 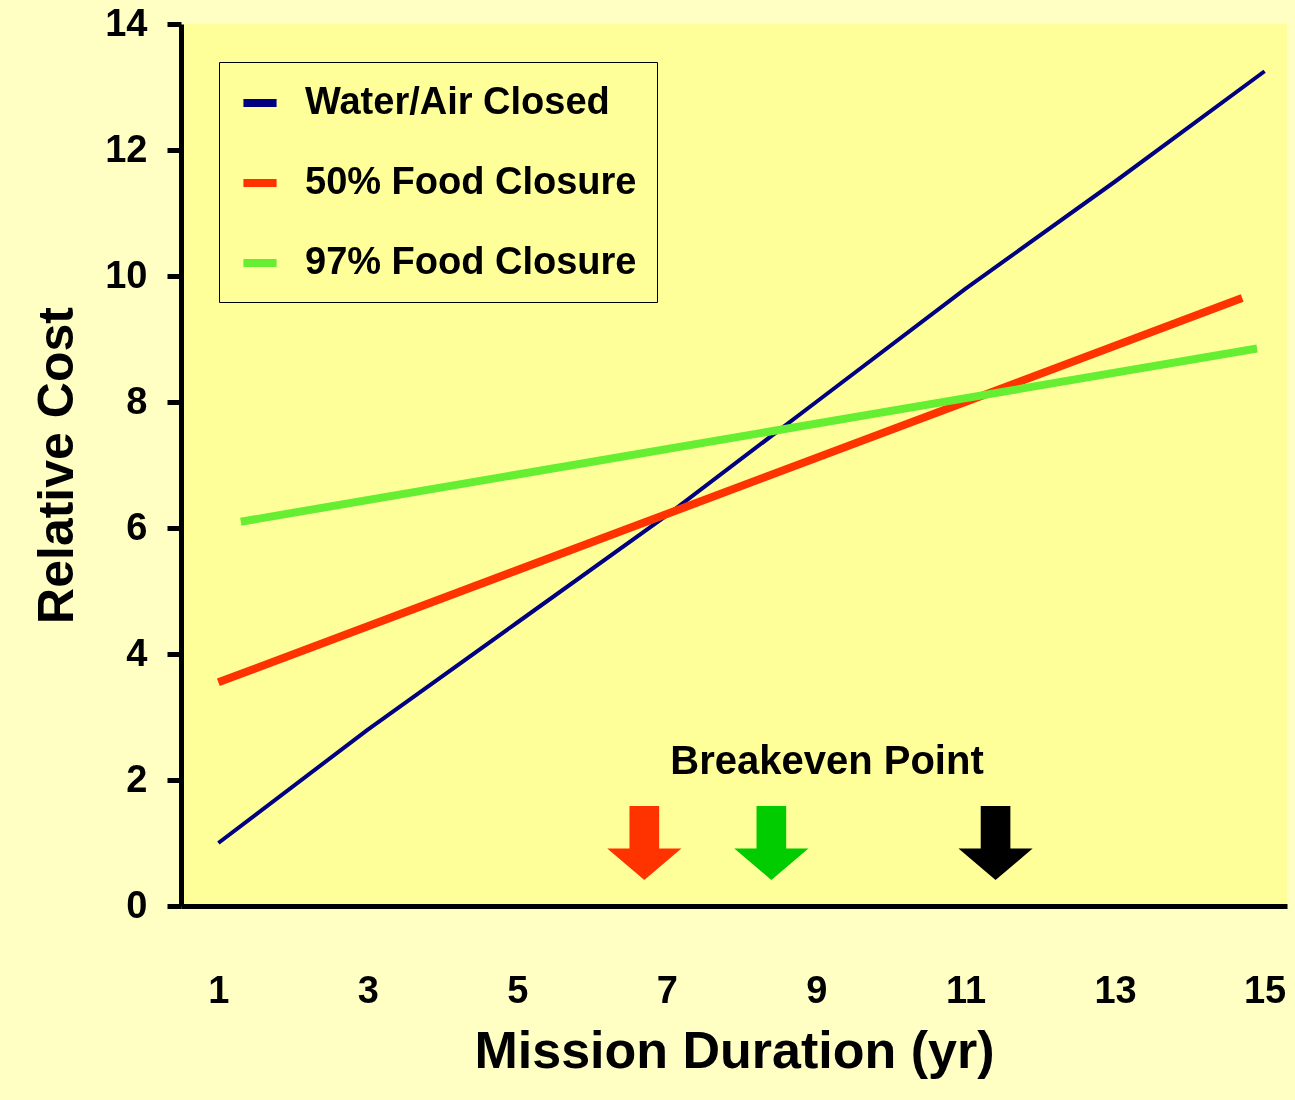 I want to click on x-tick-label: 11, so click(x=966, y=989).